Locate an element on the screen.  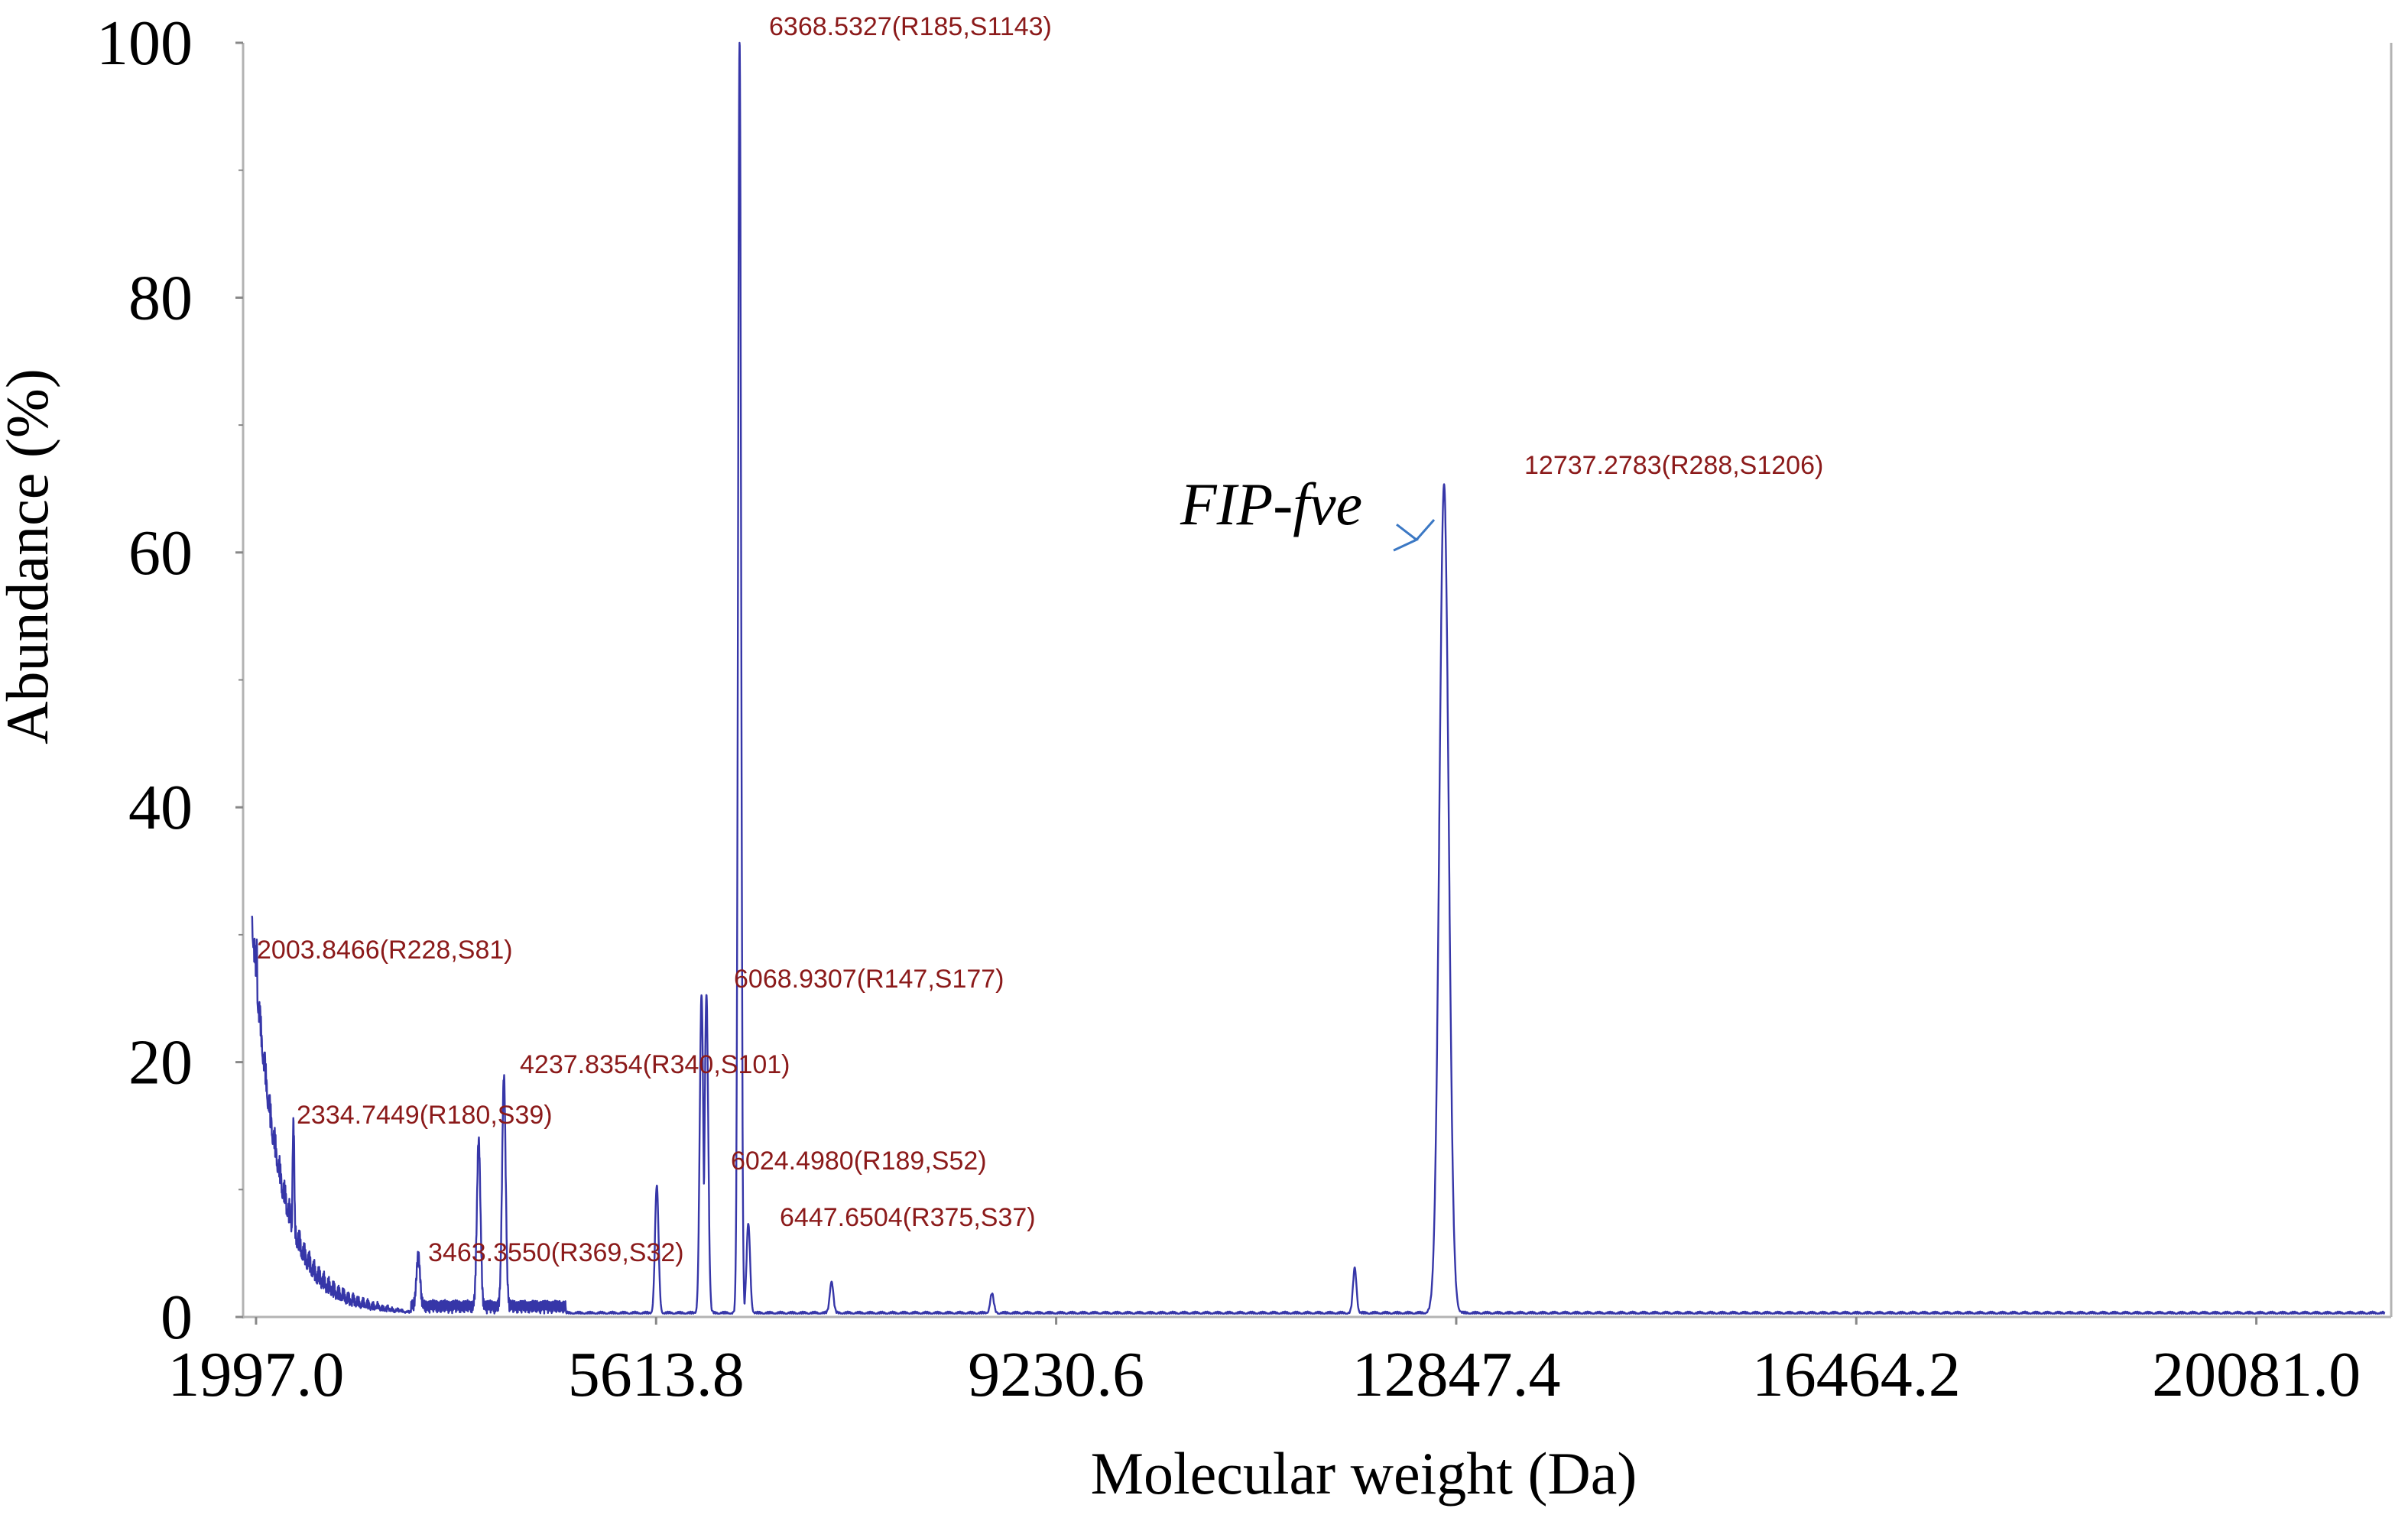
peak-label: 12737.2783(R288,S1206) is located at coordinates (1673, 465).